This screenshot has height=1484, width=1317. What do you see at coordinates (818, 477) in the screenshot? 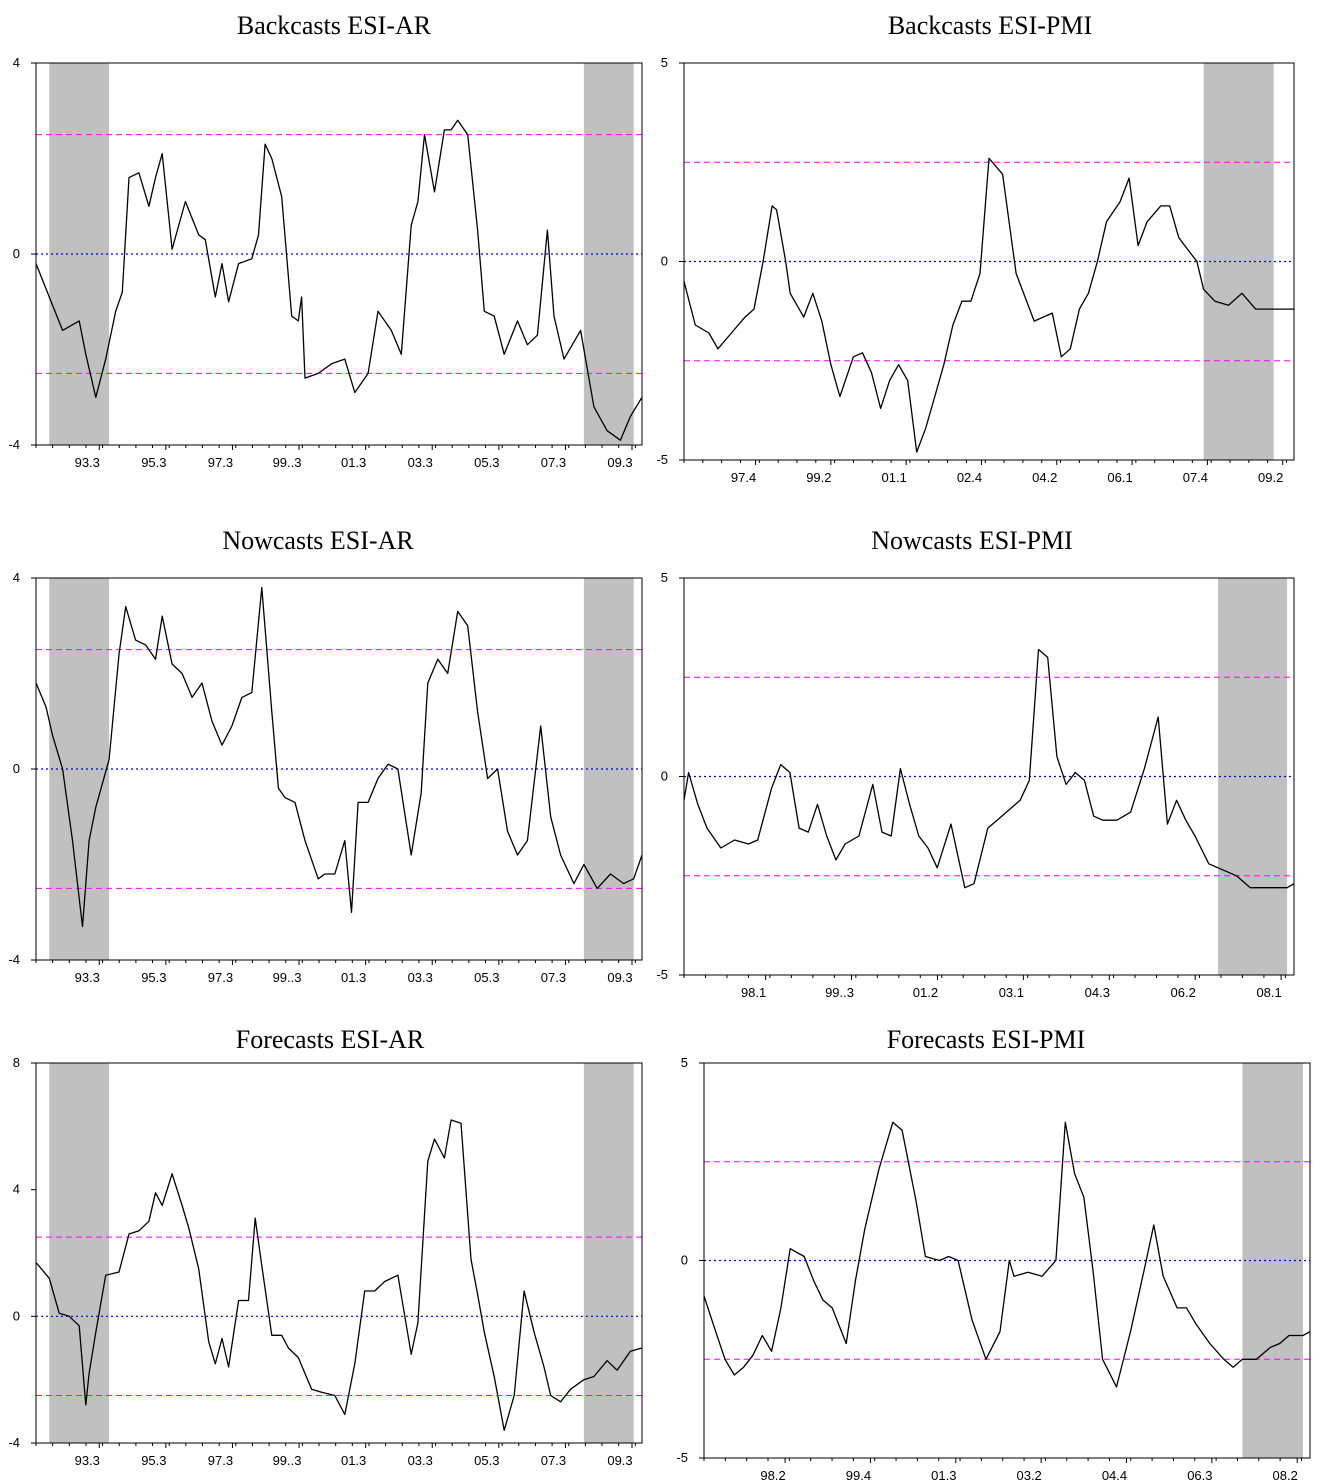
I see `x-tick-label: 99.2` at bounding box center [818, 477].